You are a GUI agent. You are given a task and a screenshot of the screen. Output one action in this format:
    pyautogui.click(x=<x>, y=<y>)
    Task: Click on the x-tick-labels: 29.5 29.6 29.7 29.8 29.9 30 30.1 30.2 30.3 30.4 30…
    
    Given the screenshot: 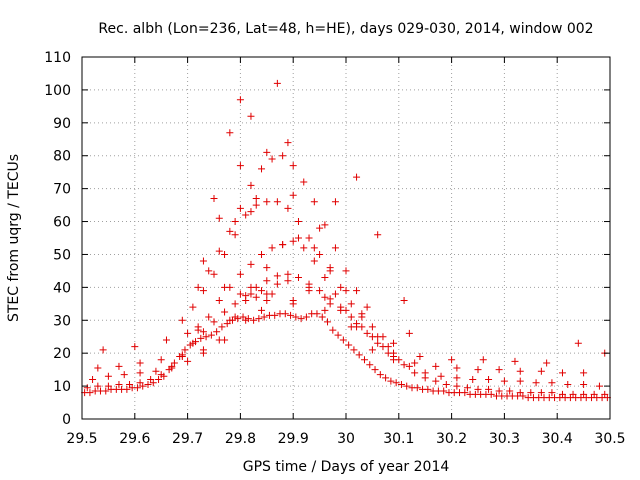 What is the action you would take?
    pyautogui.click(x=345, y=439)
    